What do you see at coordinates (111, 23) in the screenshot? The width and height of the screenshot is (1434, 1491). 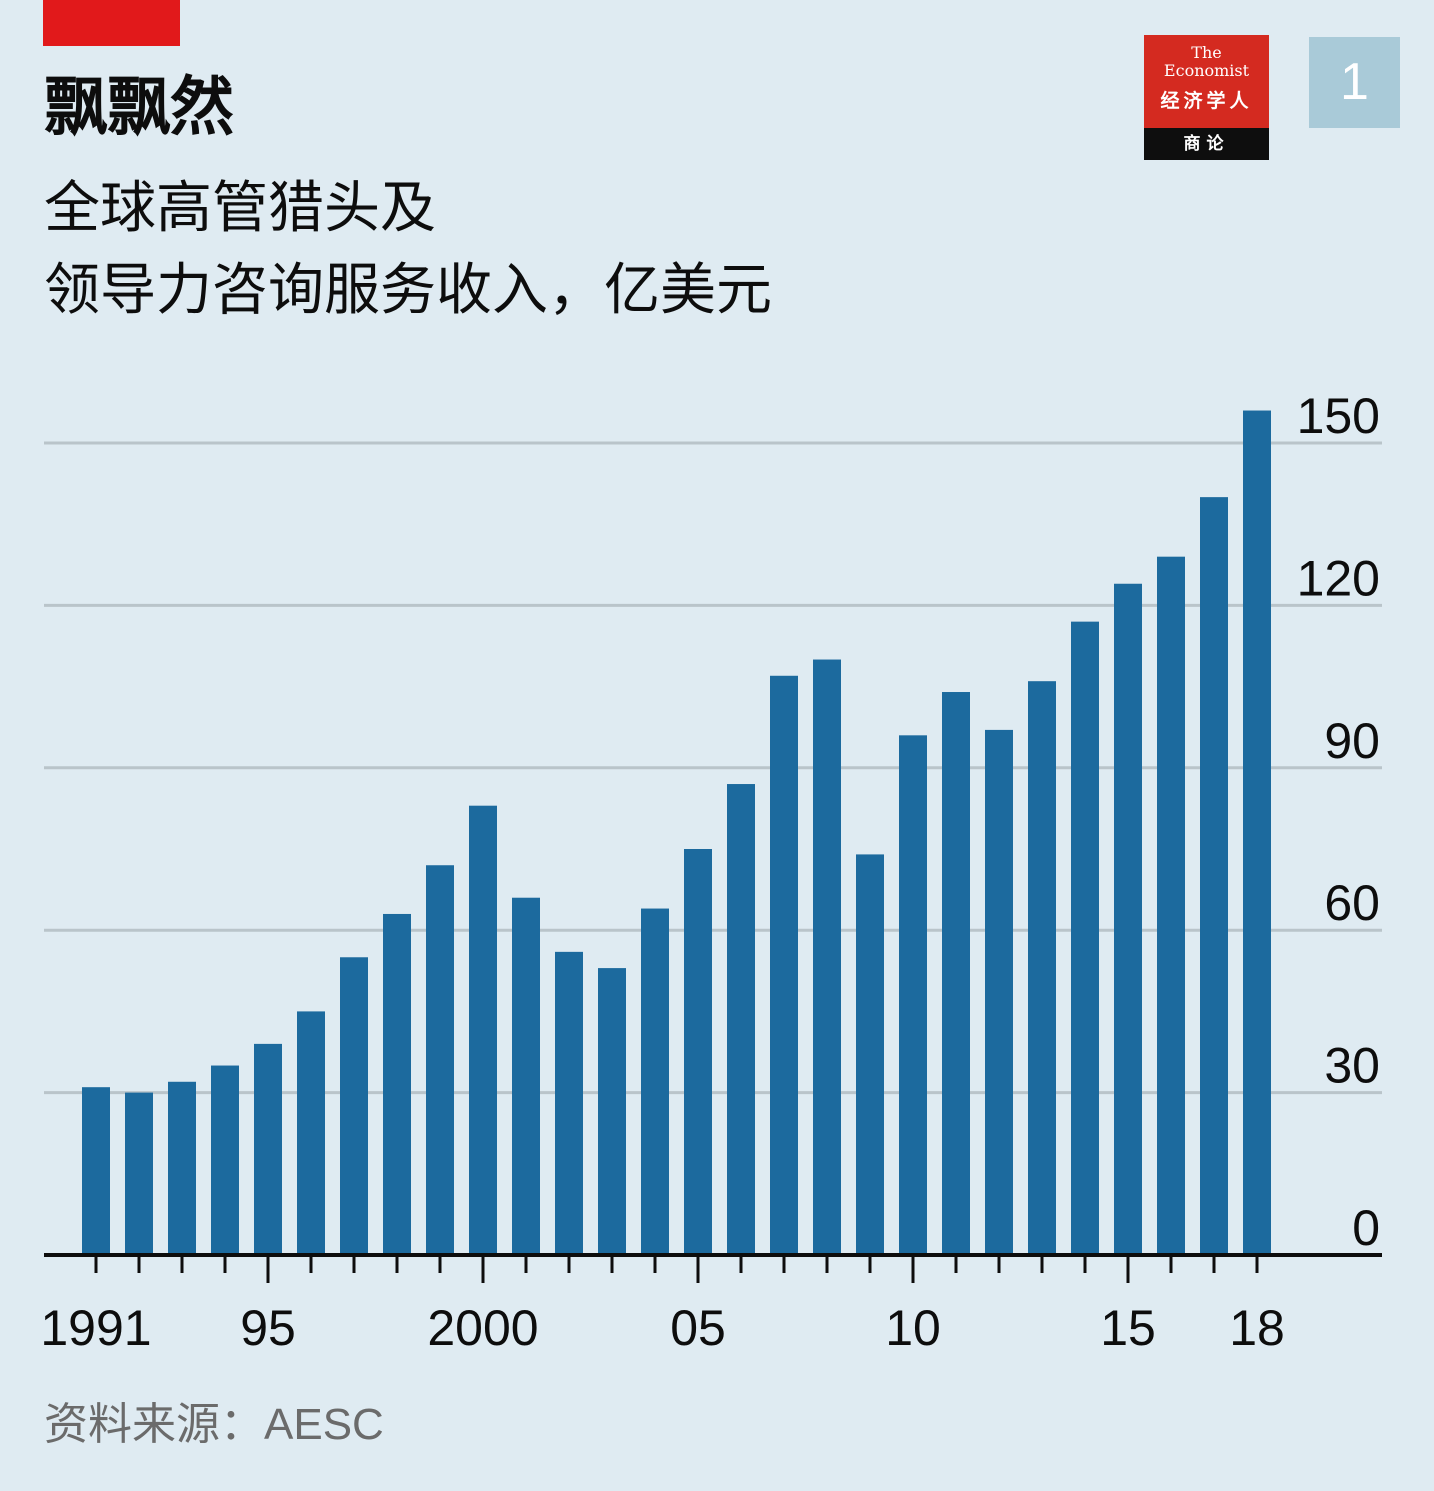 I see `economist-red-tag` at bounding box center [111, 23].